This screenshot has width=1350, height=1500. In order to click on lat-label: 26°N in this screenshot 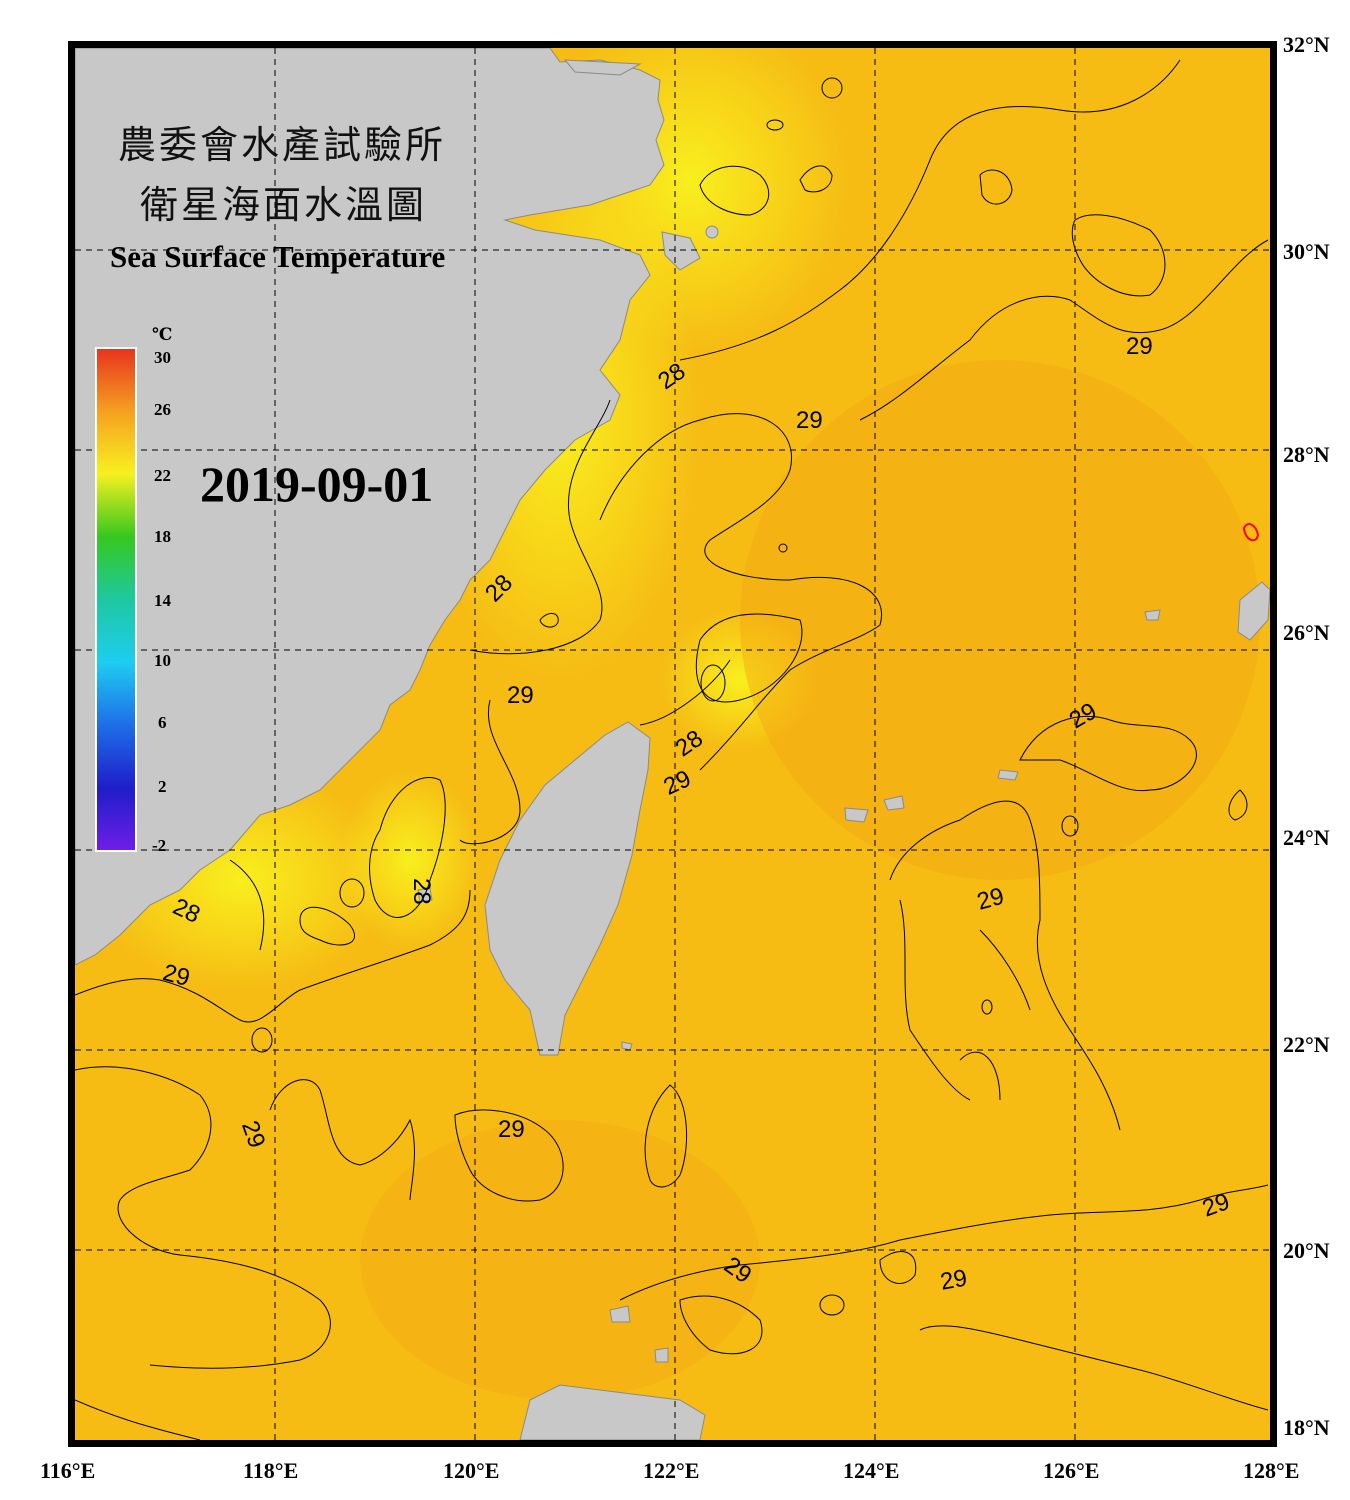, I will do `click(1306, 632)`.